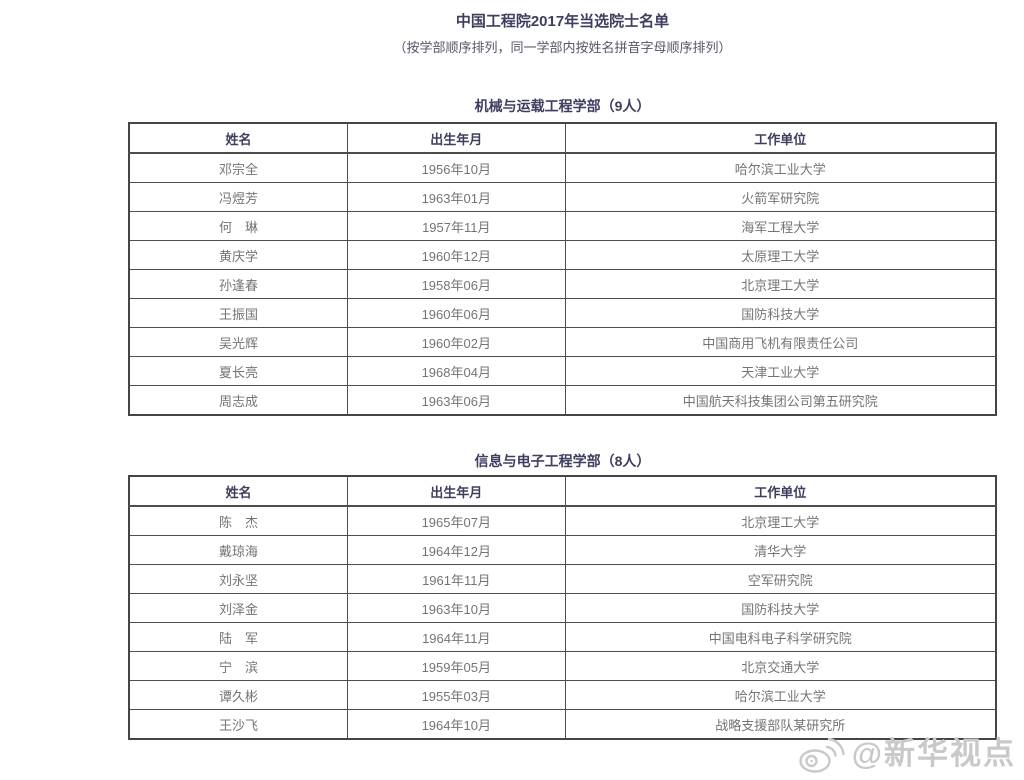  Describe the element at coordinates (238, 637) in the screenshot. I see `cell-name: 陆 军` at that location.